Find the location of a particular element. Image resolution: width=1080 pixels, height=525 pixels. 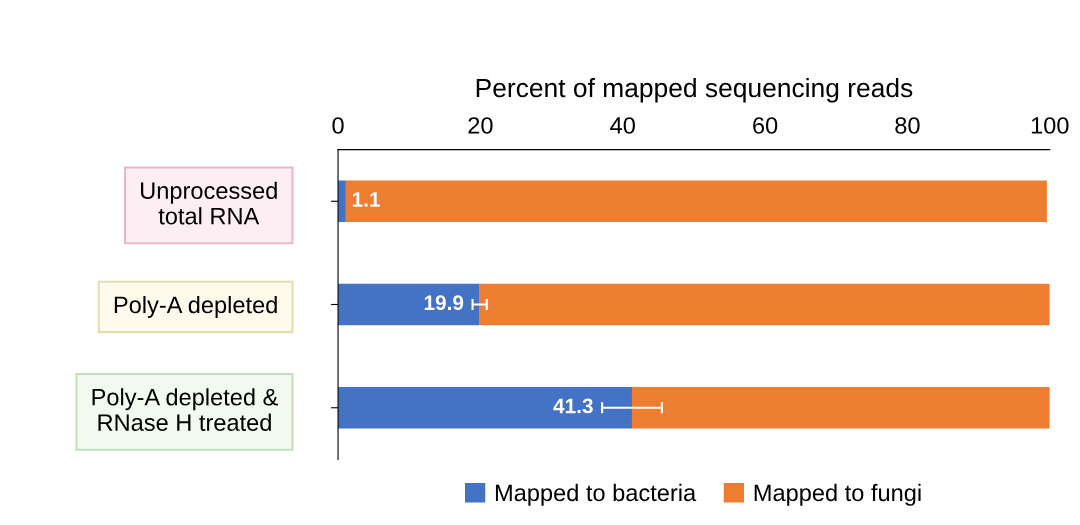

legend-label: Mapped to fungi is located at coordinates (837, 494).